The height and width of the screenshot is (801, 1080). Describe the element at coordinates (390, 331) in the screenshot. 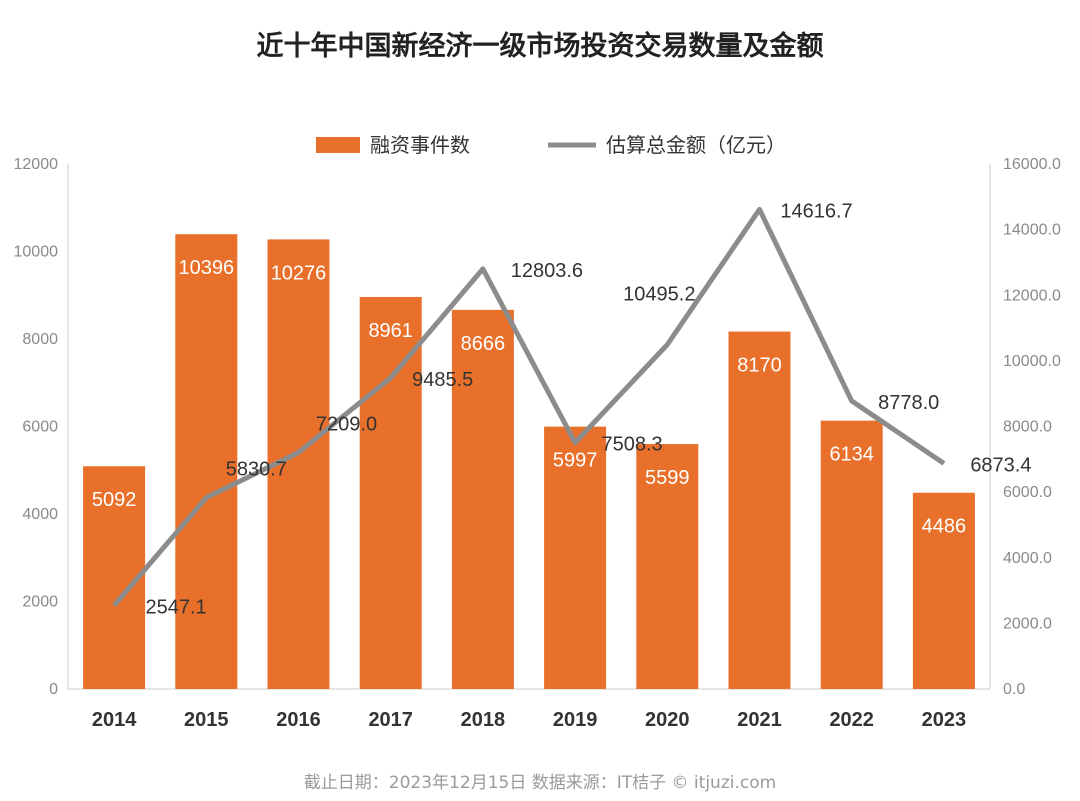

I see `bar-value-label: 8961` at that location.